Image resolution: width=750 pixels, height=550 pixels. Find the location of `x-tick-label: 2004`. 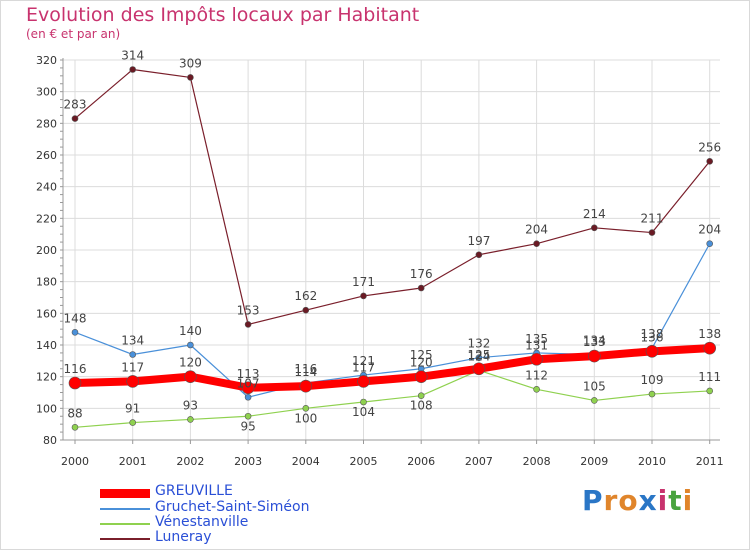

x-tick-label: 2004 is located at coordinates (306, 461).